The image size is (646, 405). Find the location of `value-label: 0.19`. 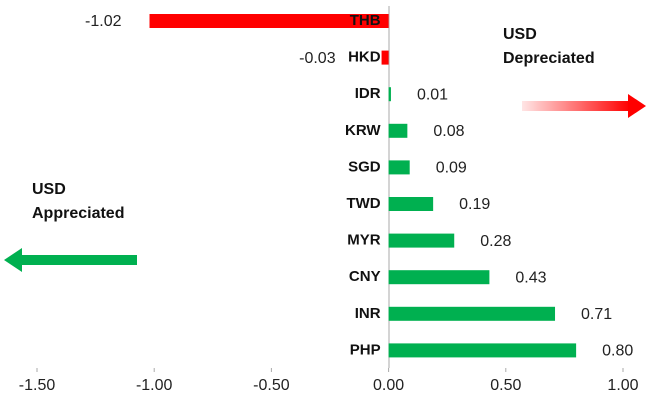

value-label: 0.19 is located at coordinates (474, 204).